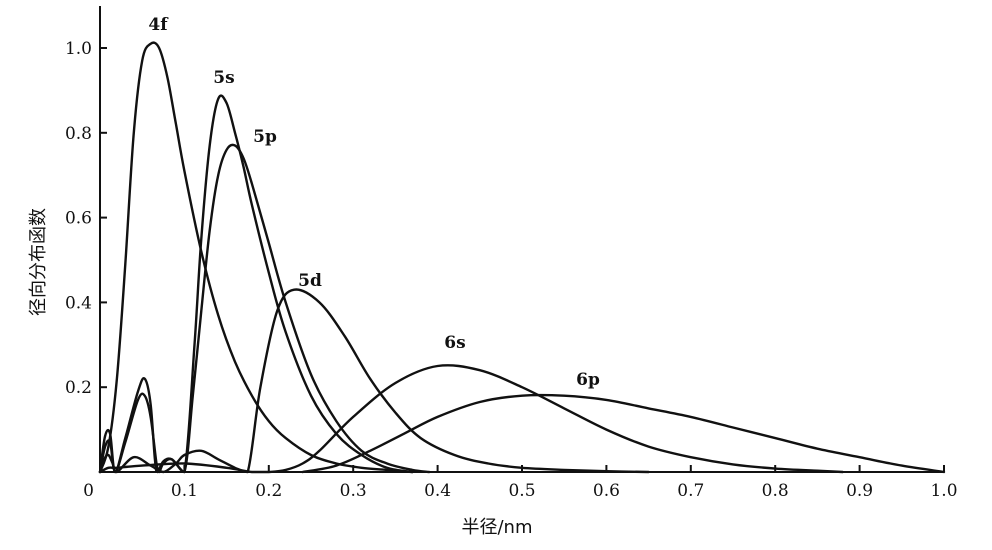  I want to click on series-line-6p, so click(623, 433).